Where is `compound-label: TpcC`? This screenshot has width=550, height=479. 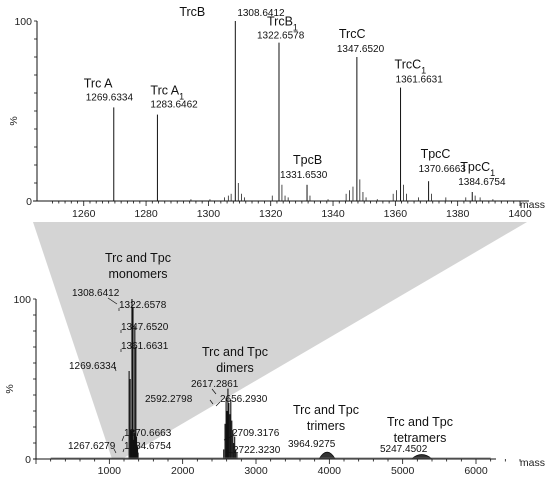 compound-label: TpcC is located at coordinates (436, 154).